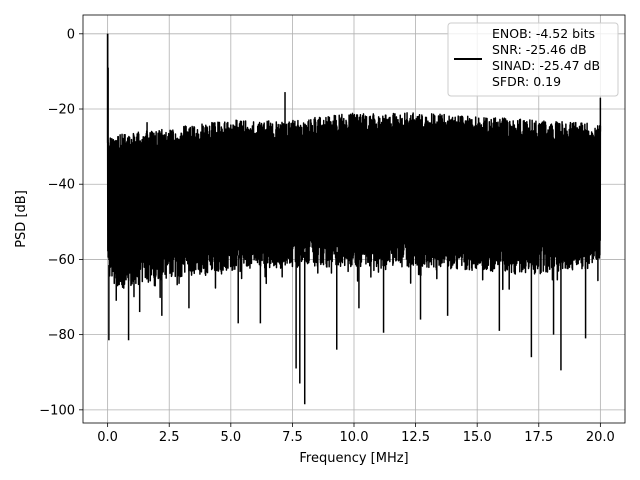 This screenshot has width=640, height=480. I want to click on x-tick-label: 7.5, so click(292, 437).